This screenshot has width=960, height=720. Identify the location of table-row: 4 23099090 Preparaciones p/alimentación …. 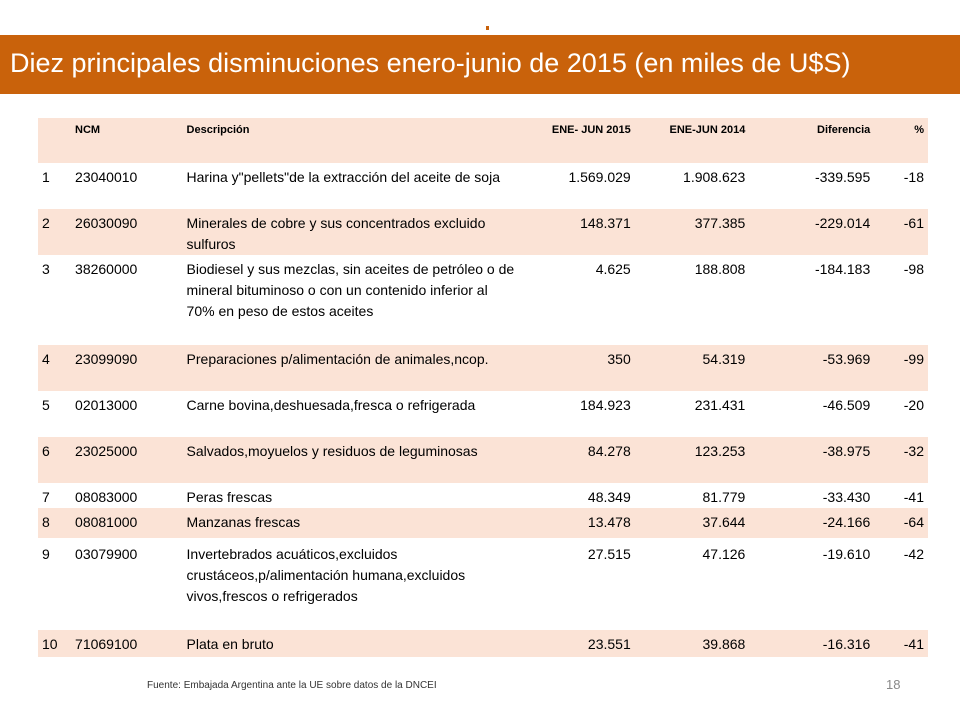
(483, 368).